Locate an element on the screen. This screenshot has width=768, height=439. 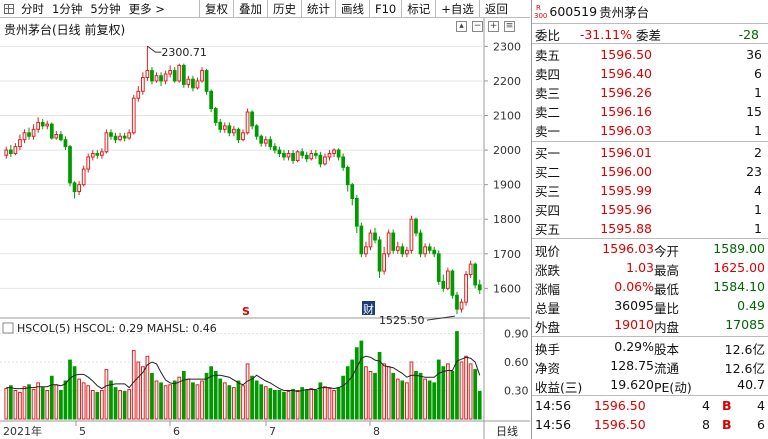
tick-price: 1596.50 is located at coordinates (620, 437).